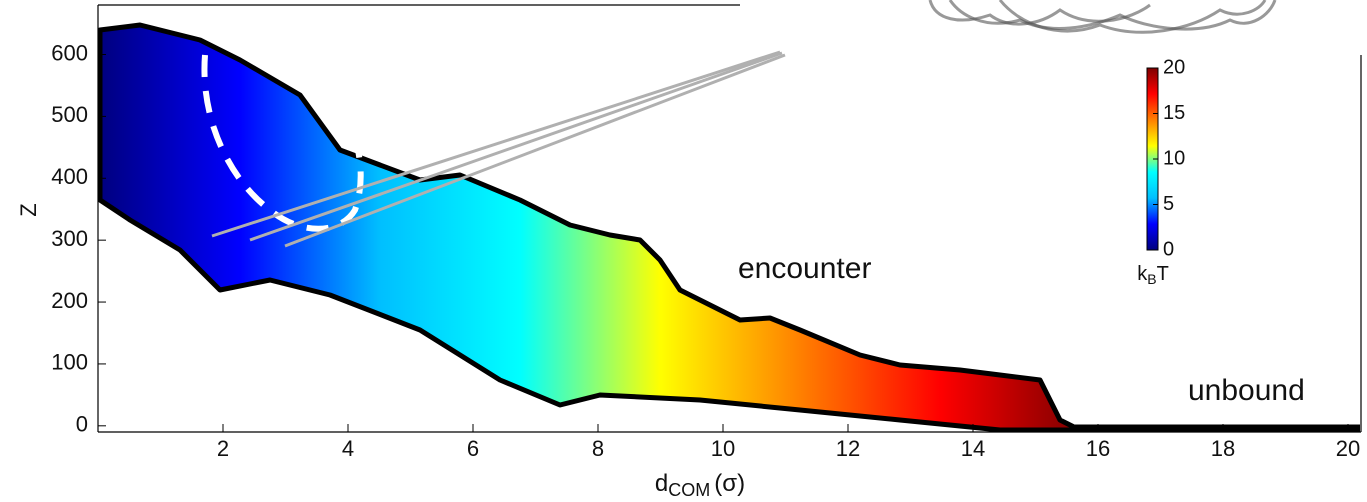 The image size is (1367, 502). Describe the element at coordinates (69, 114) in the screenshot. I see `y-tick-label: 500` at that location.